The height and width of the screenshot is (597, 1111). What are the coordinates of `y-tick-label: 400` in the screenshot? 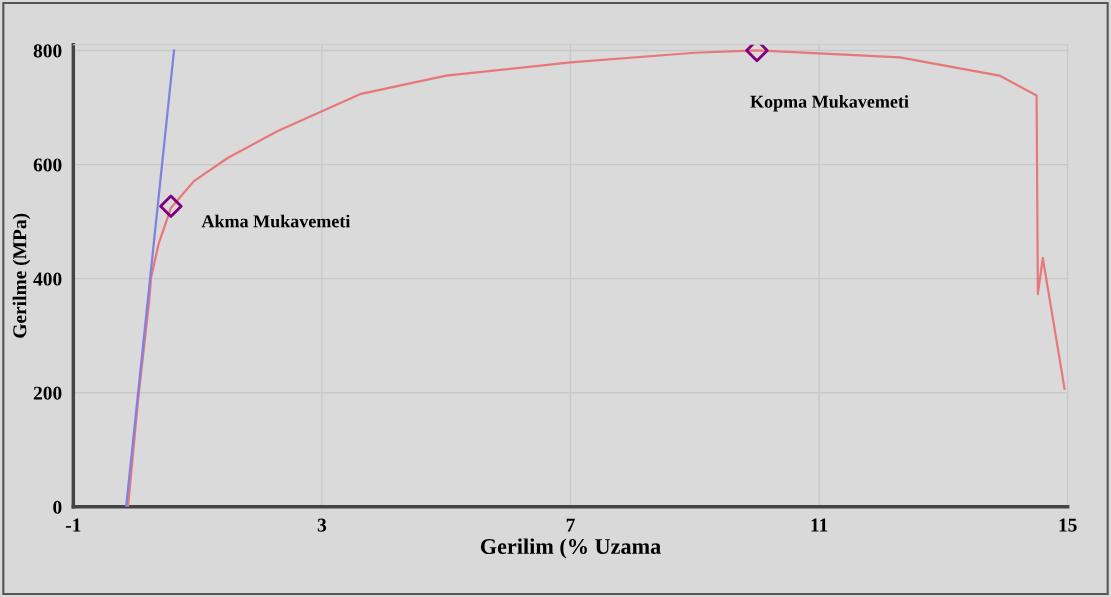 It's located at (47, 279).